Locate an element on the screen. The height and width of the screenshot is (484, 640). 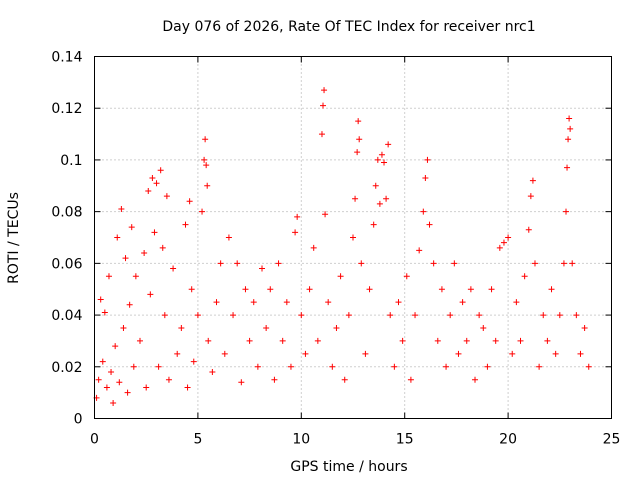
x-tick-label: 20 is located at coordinates (508, 440).